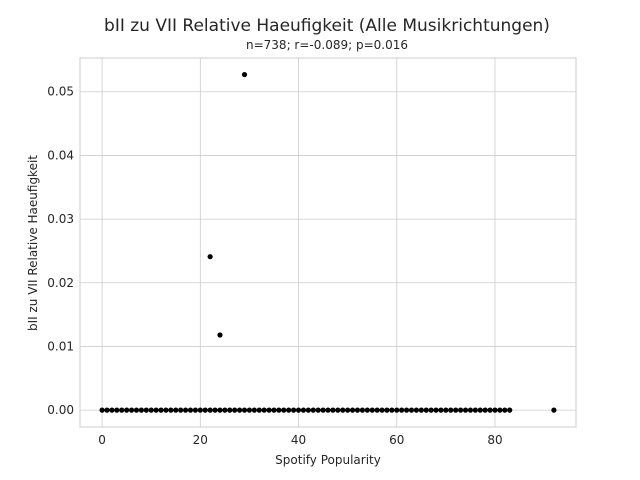 Image resolution: width=640 pixels, height=480 pixels. What do you see at coordinates (328, 460) in the screenshot?
I see `x-axis-label: Spotify Popularity` at bounding box center [328, 460].